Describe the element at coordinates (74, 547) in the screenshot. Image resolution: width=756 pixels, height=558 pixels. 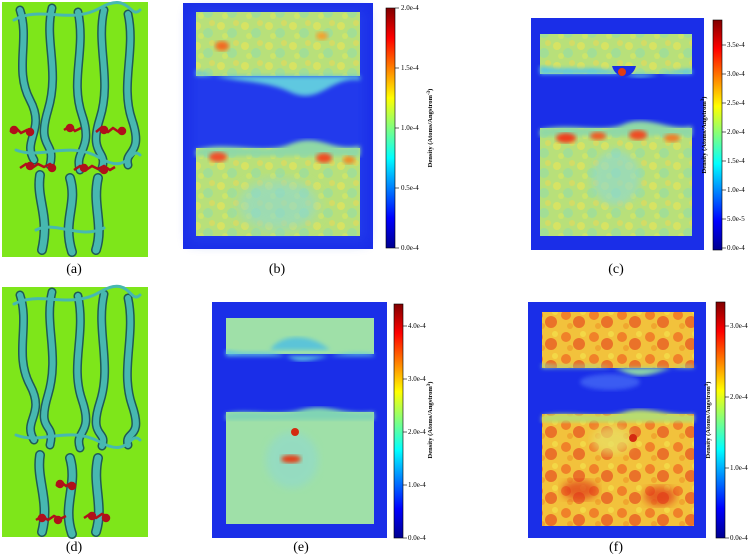
I see `panel-label-d: (d)` at that location.